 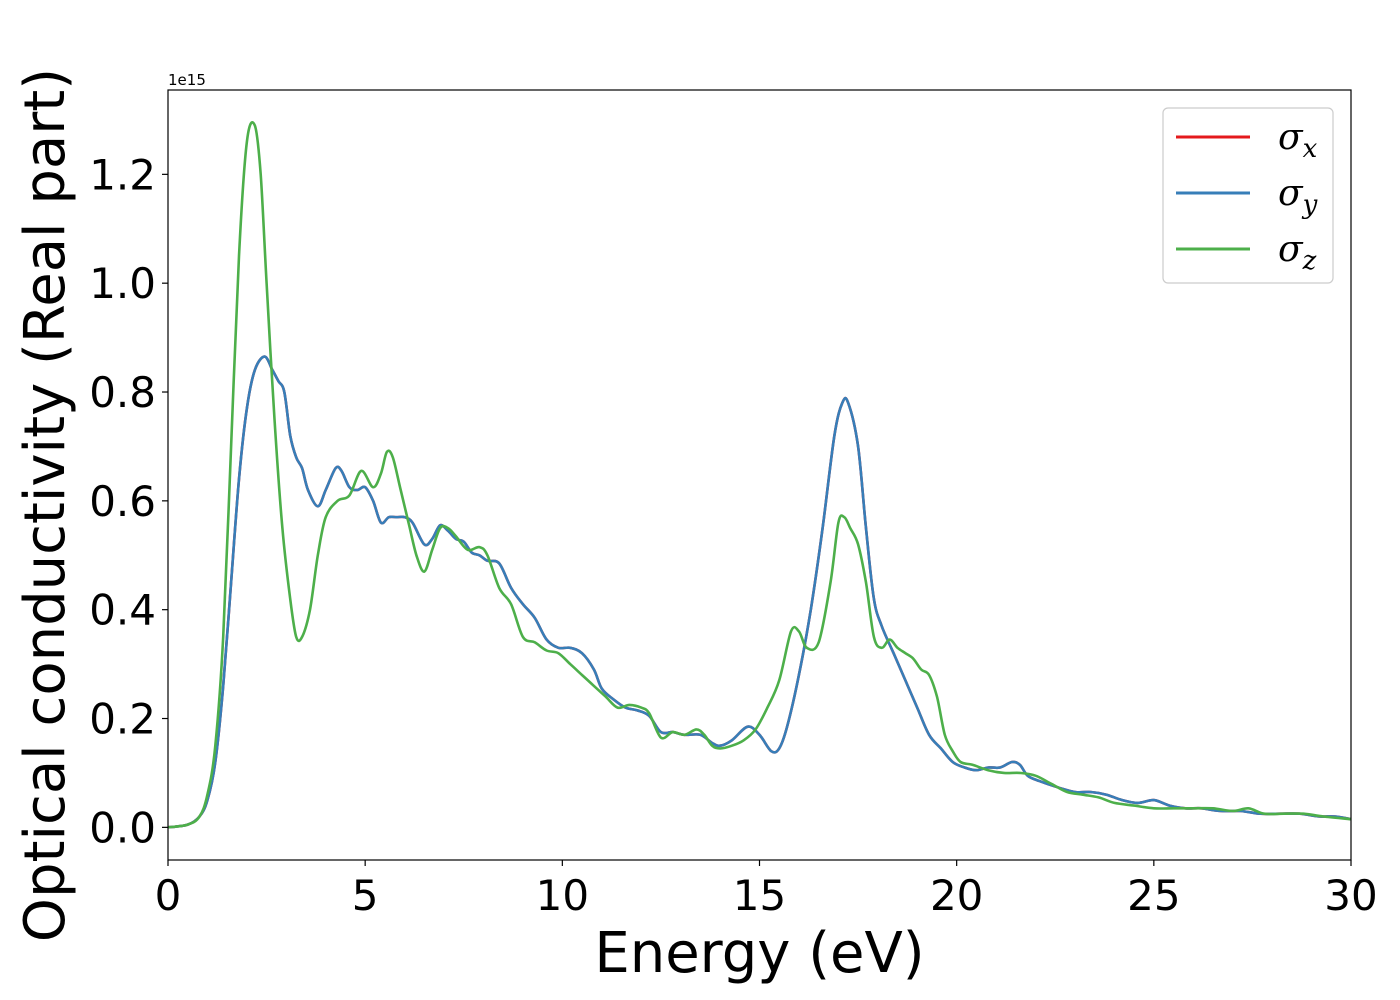 What do you see at coordinates (168, 895) in the screenshot?
I see `x-tick-label: 0` at bounding box center [168, 895].